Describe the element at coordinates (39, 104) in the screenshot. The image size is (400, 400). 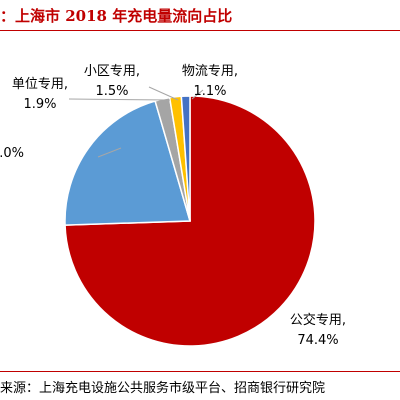
I see `slice-label-value-unit: 1.9%` at that location.